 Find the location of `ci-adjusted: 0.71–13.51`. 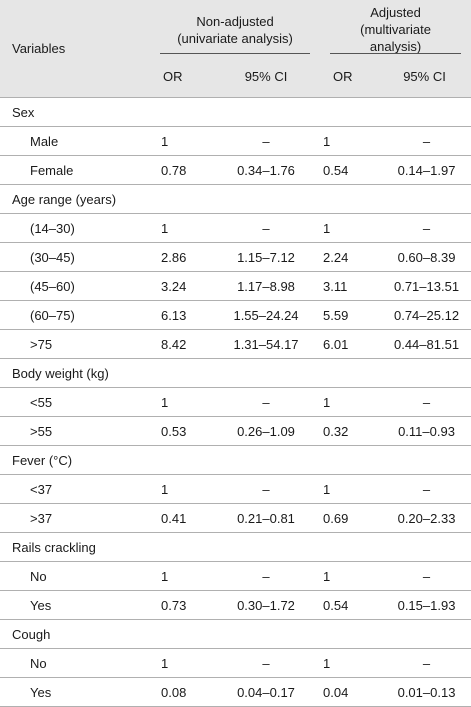

ci-adjusted: 0.71–13.51 is located at coordinates (424, 286).